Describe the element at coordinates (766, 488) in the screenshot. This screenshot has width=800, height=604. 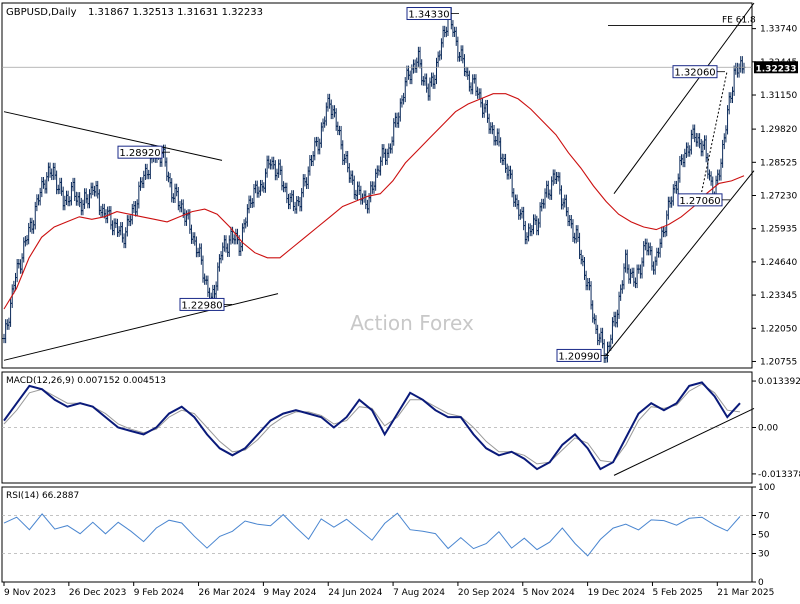
I see `rsi-y-tick-label: 100` at that location.